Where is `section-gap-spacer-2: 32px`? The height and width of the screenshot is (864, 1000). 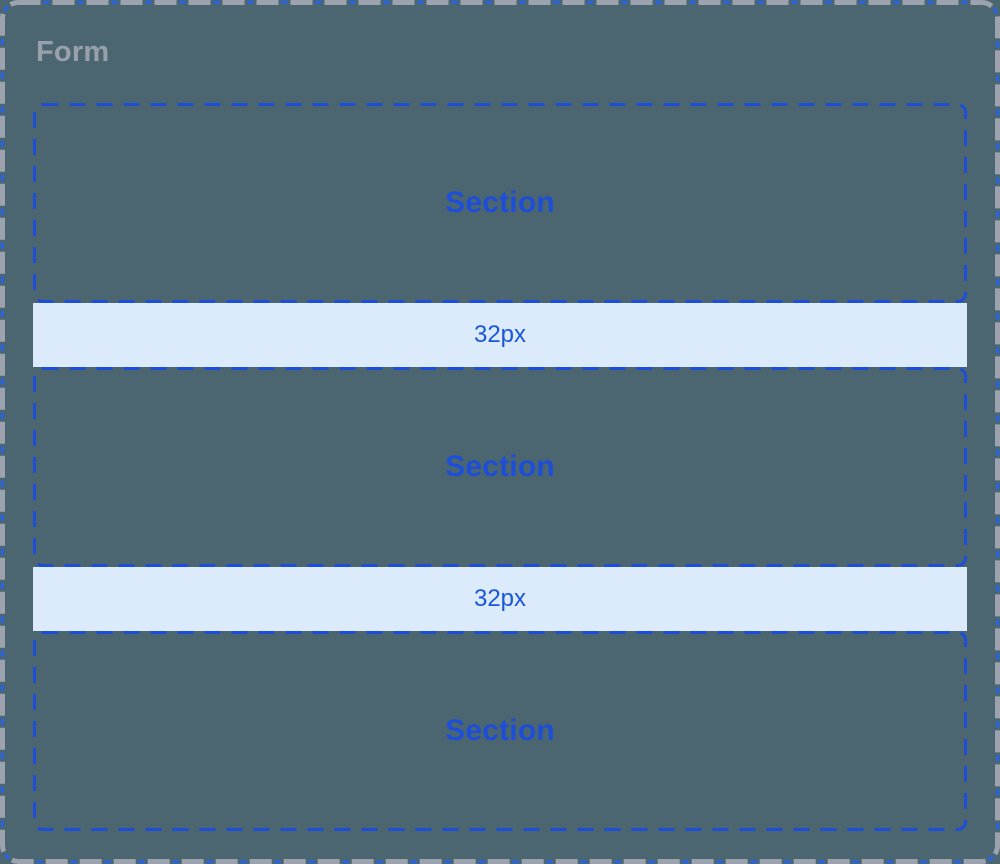 section-gap-spacer-2: 32px is located at coordinates (500, 599).